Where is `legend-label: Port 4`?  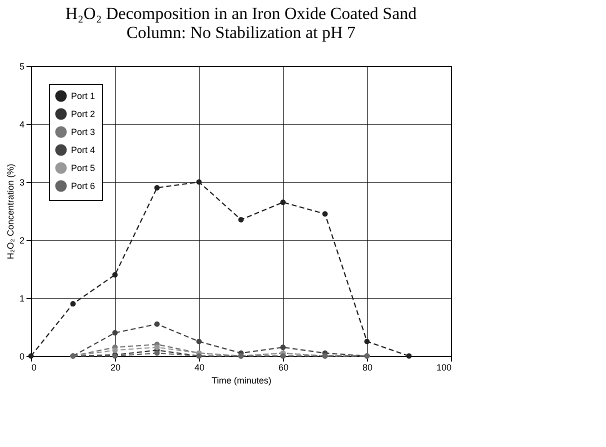 legend-label: Port 4 is located at coordinates (83, 150).